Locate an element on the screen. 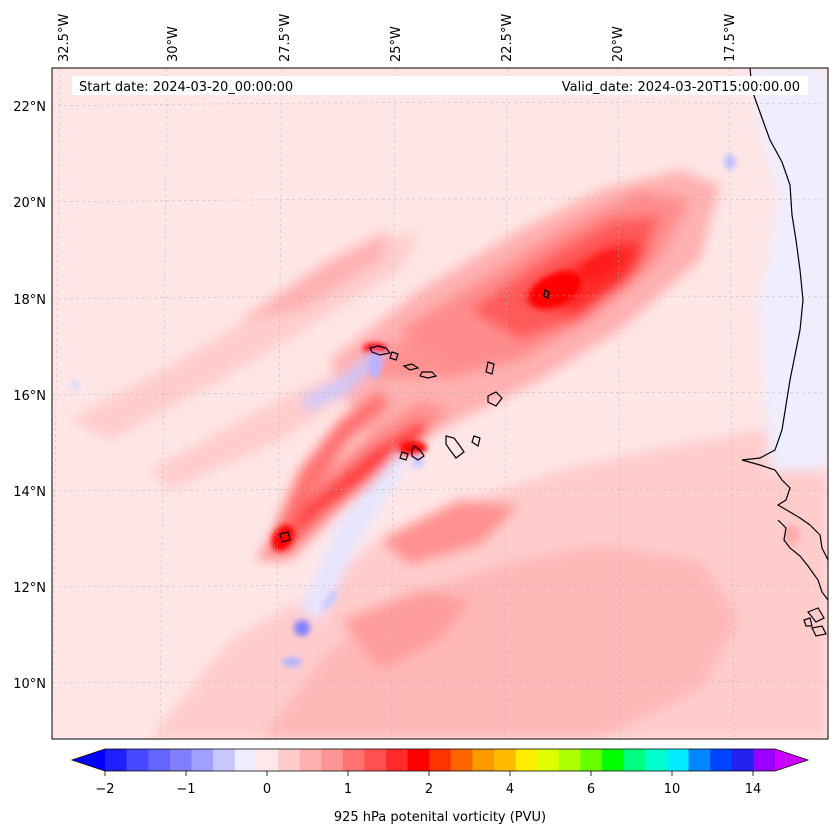 Image resolution: width=837 pixels, height=836 pixels. lon-tick: 17.5°W is located at coordinates (730, 38).